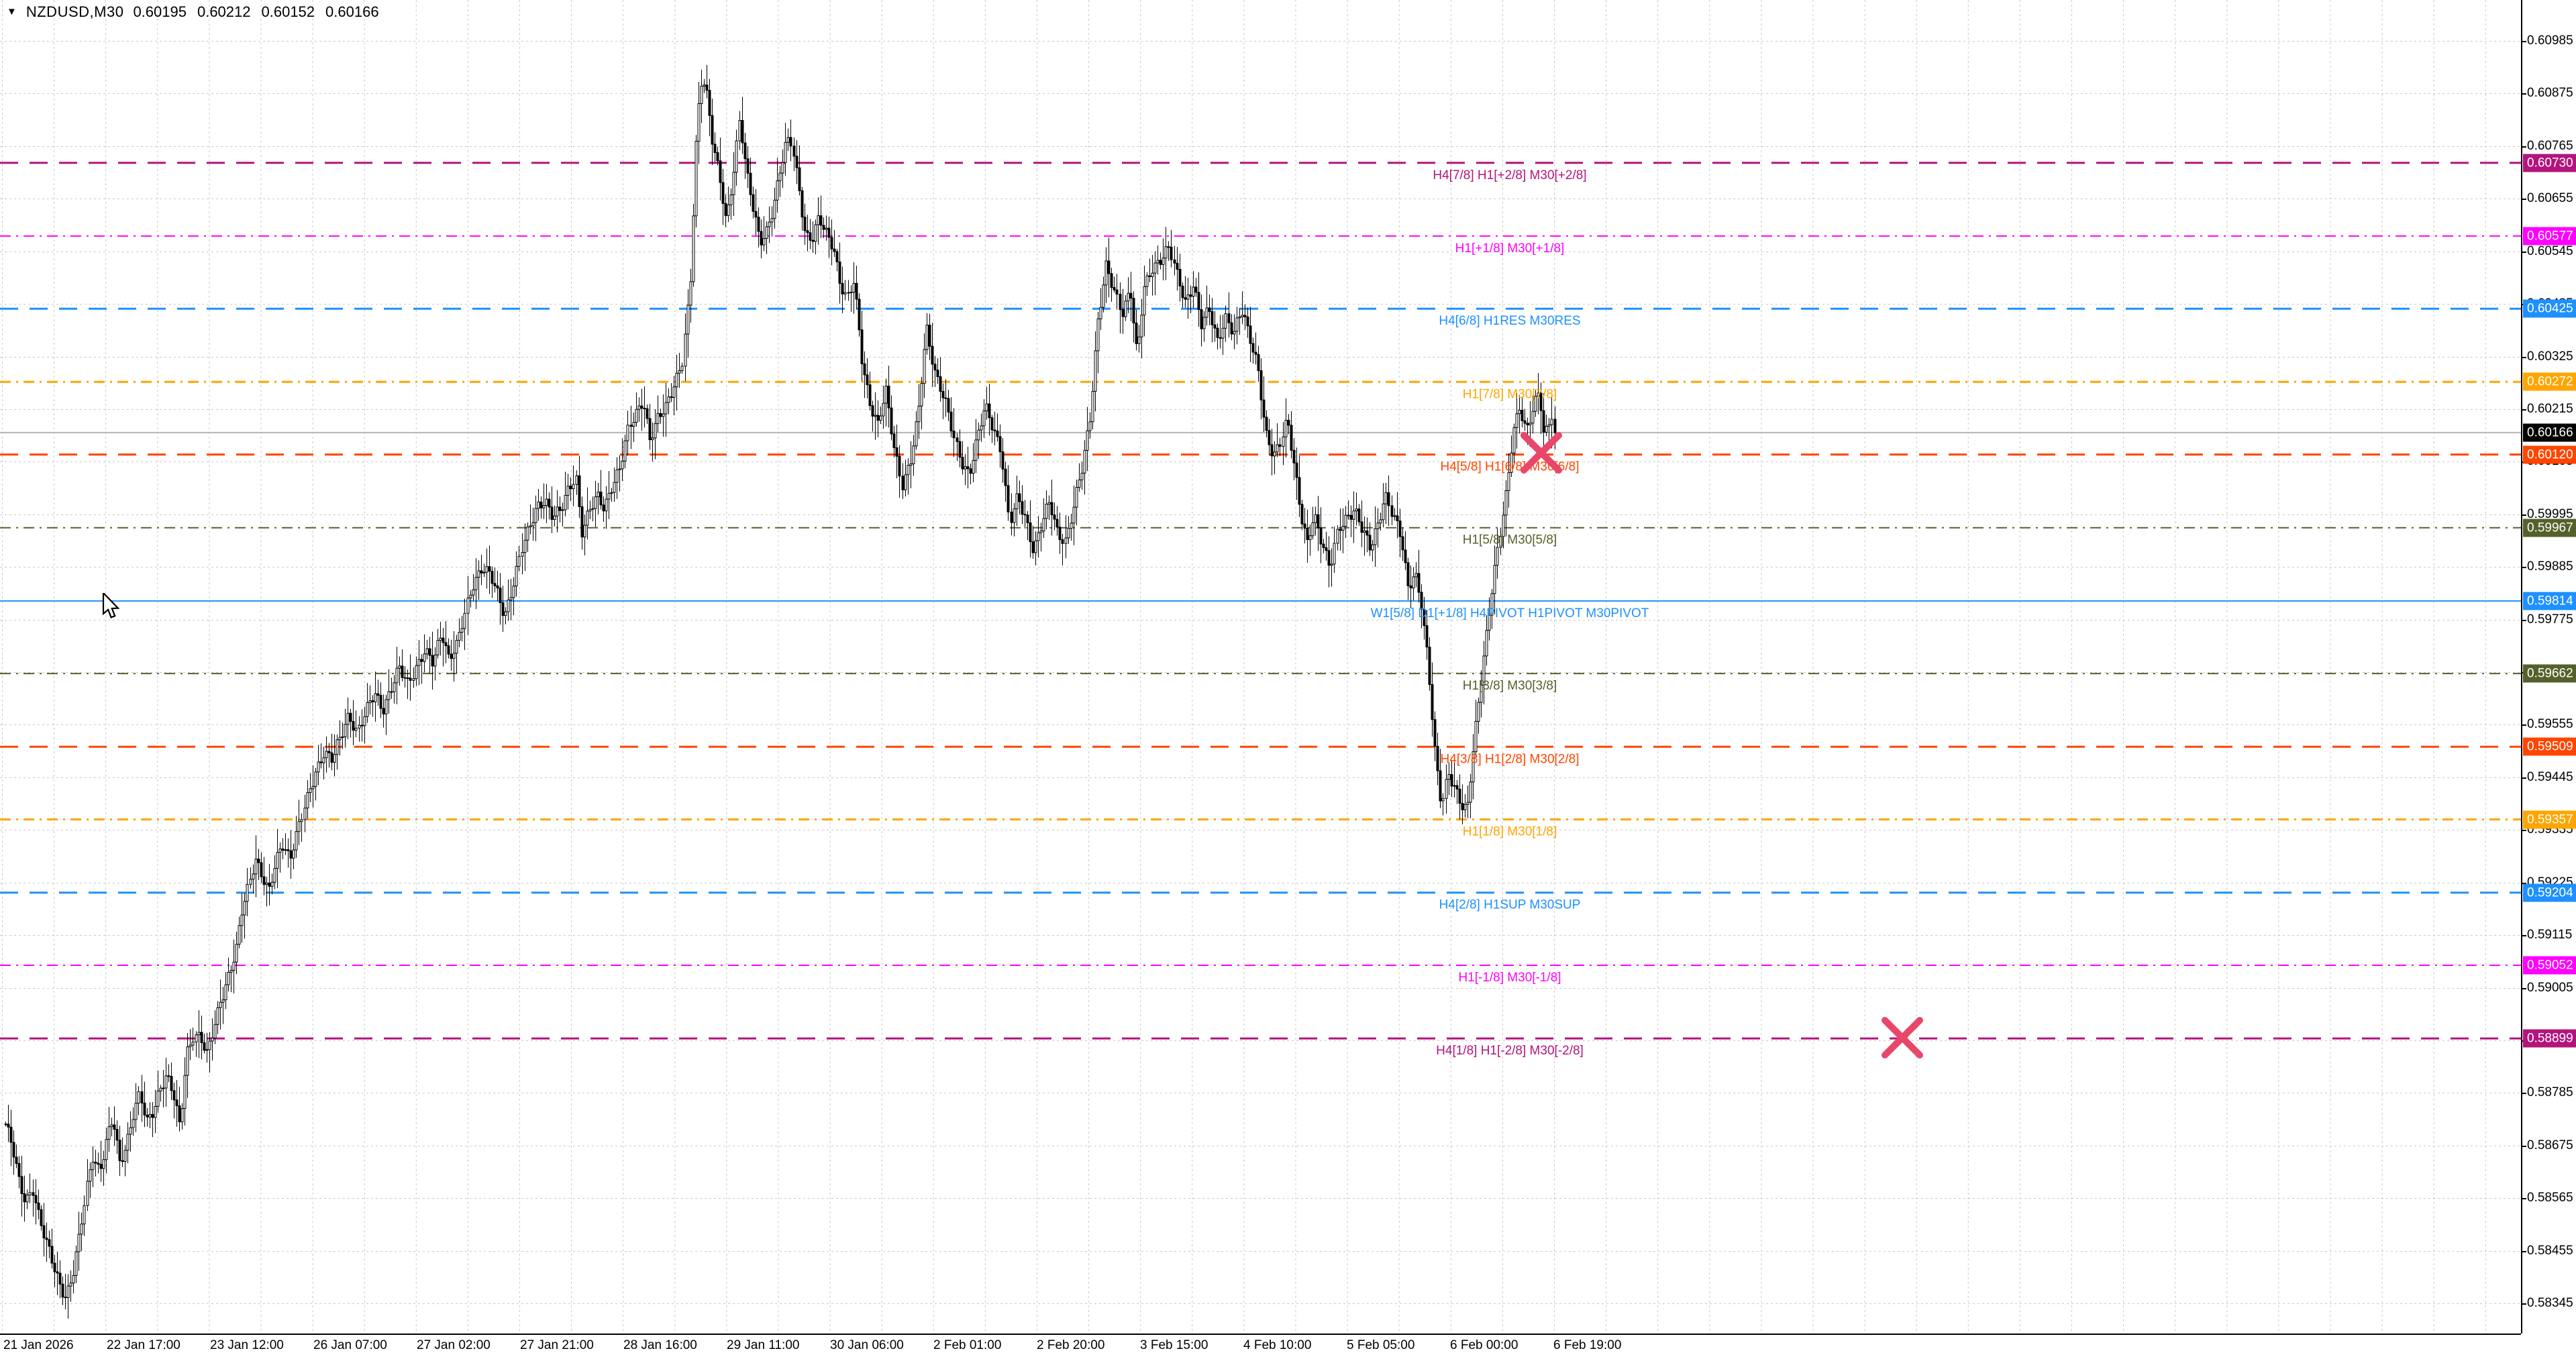 This screenshot has height=1357, width=2576. Describe the element at coordinates (2550, 935) in the screenshot. I see `price-tick-label: 0.59115` at that location.